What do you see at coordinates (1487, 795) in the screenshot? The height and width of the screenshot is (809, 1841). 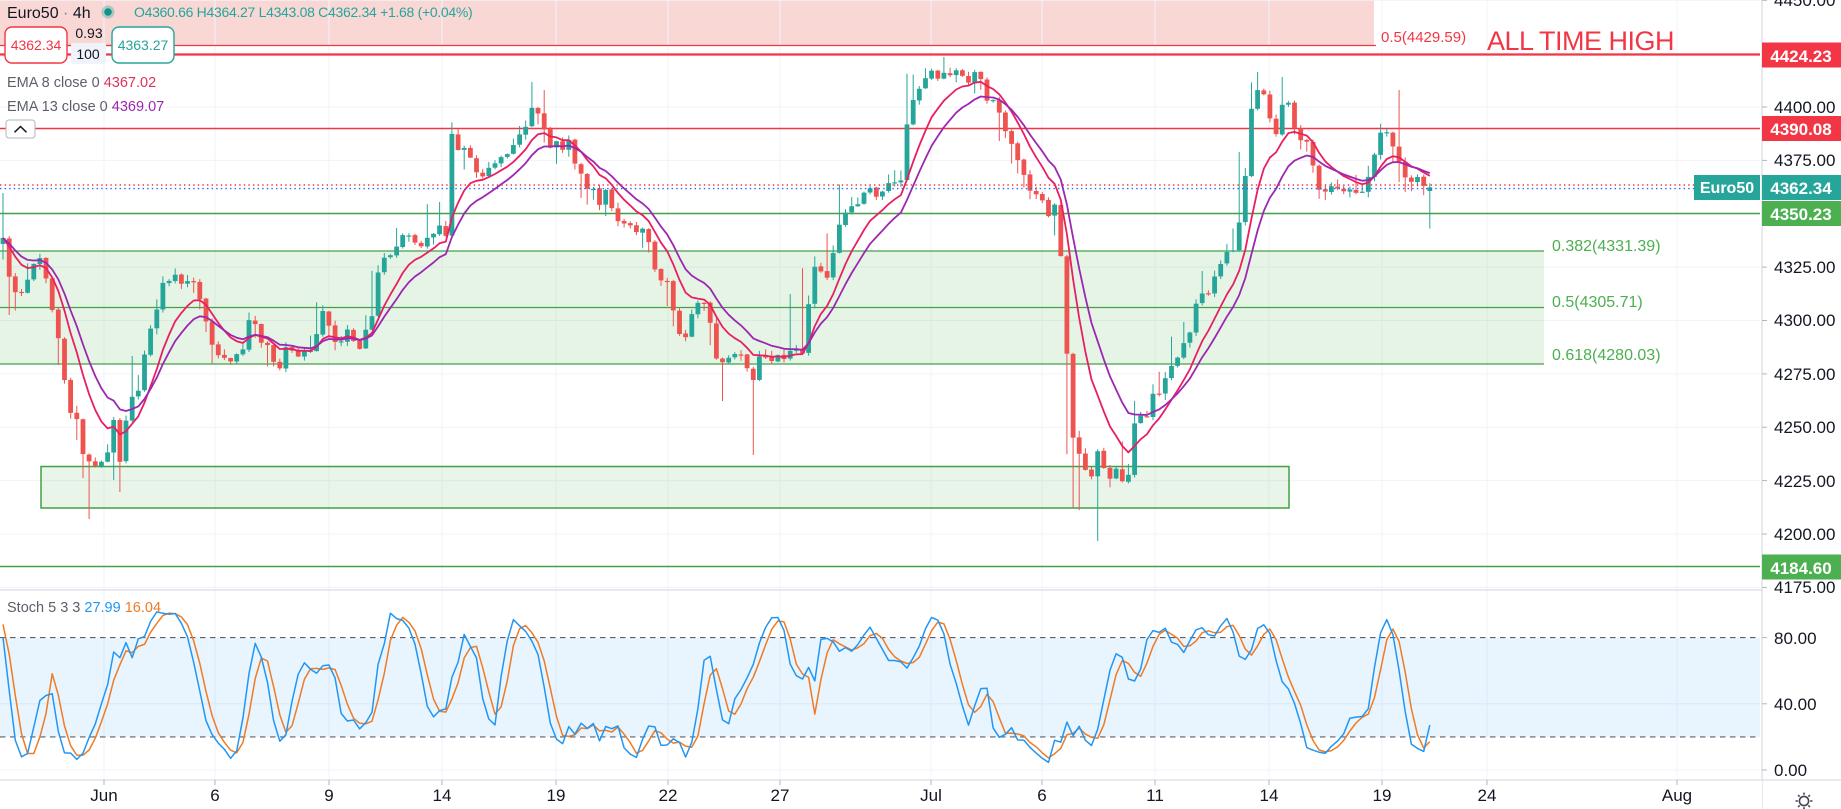 I see `svg-text: 24` at bounding box center [1487, 795].